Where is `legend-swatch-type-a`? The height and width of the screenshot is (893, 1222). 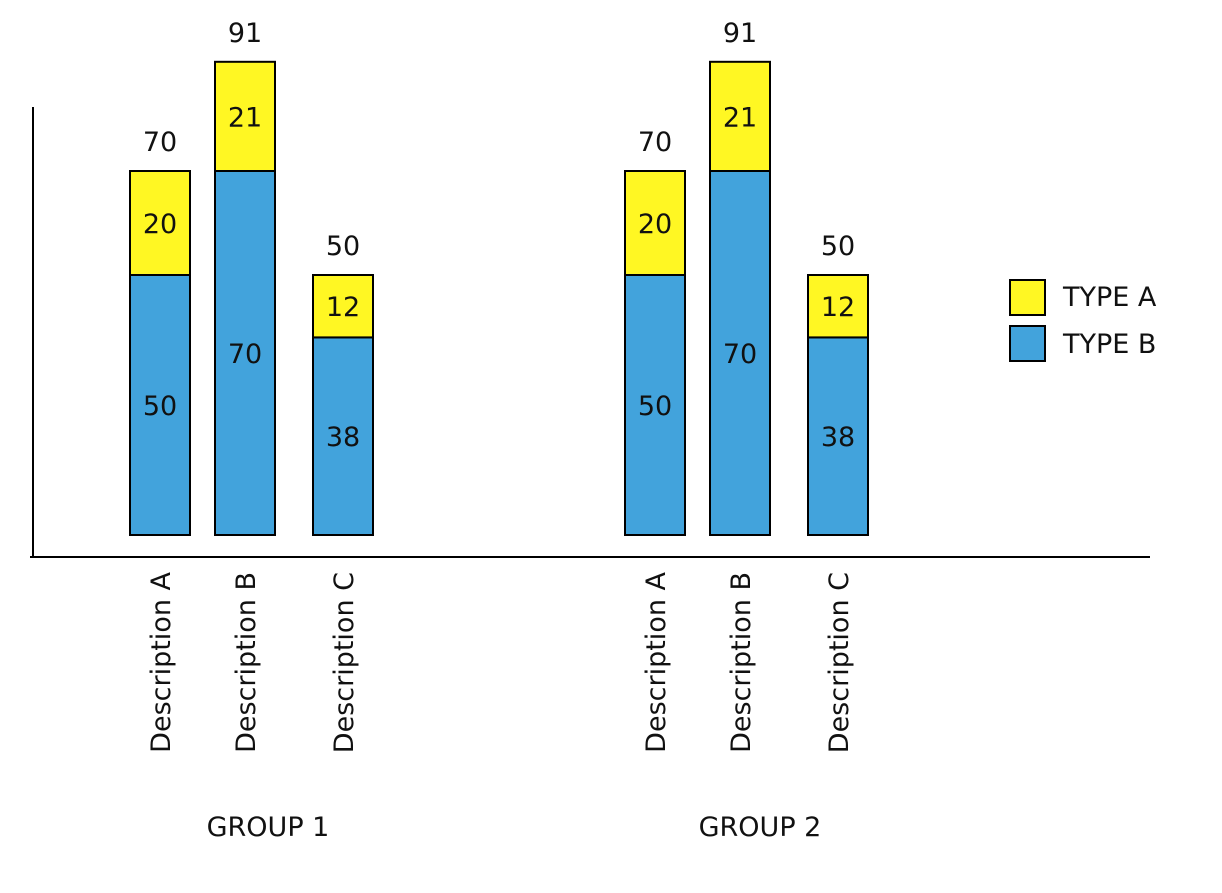
legend-swatch-type-a is located at coordinates (1027, 297).